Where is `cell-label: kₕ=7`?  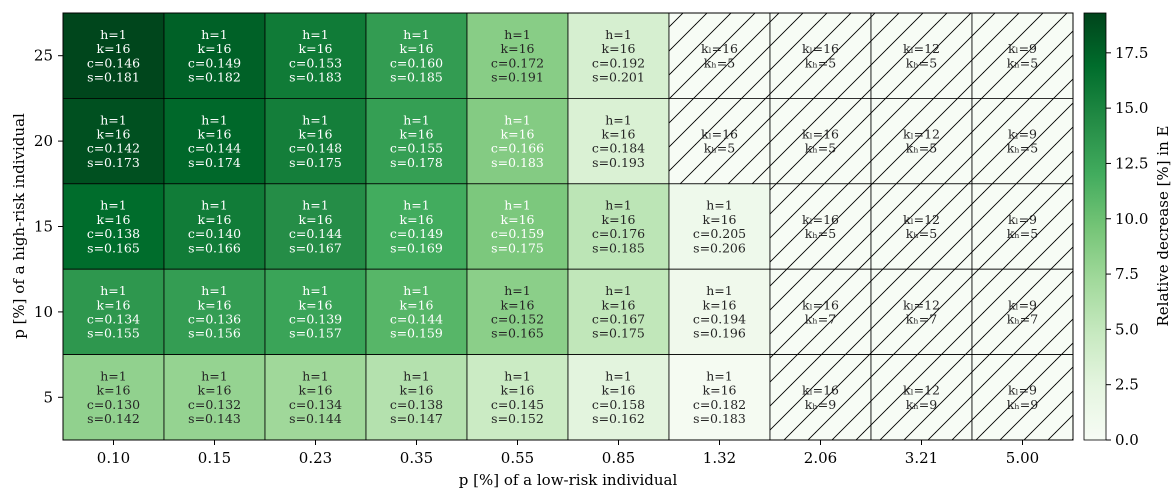 cell-label: kₕ=7 is located at coordinates (1022, 319).